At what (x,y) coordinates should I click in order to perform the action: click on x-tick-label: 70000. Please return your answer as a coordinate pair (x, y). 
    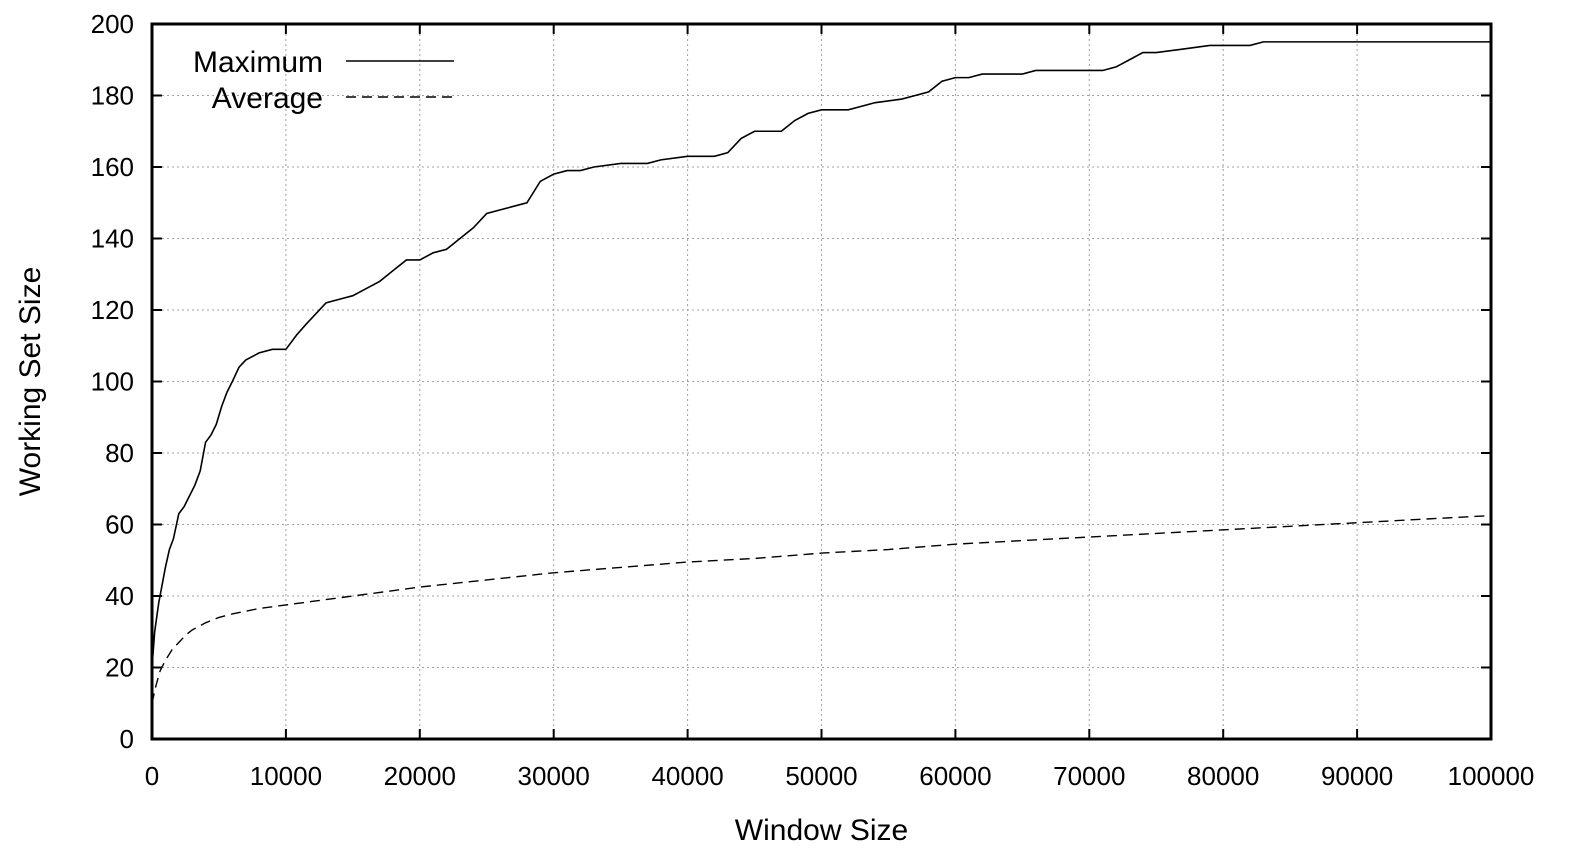
    Looking at the image, I should click on (1089, 776).